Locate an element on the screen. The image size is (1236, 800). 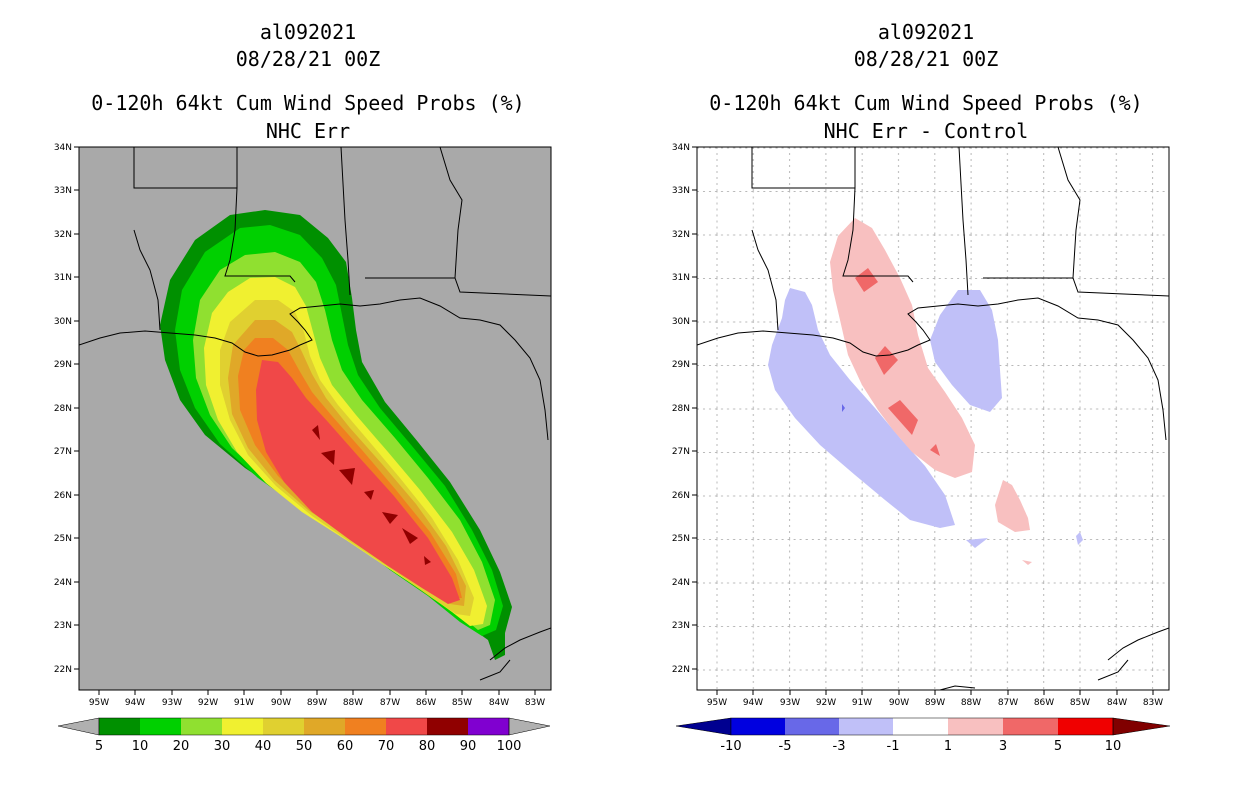
contour-minus-1d is located at coordinates (1079, 538).